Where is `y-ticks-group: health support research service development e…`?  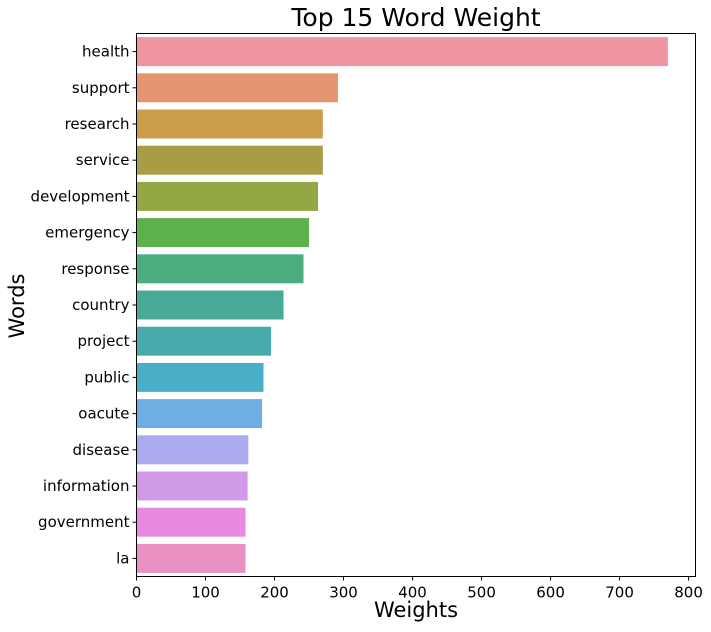 y-ticks-group: health support research service development e… is located at coordinates (84, 305).